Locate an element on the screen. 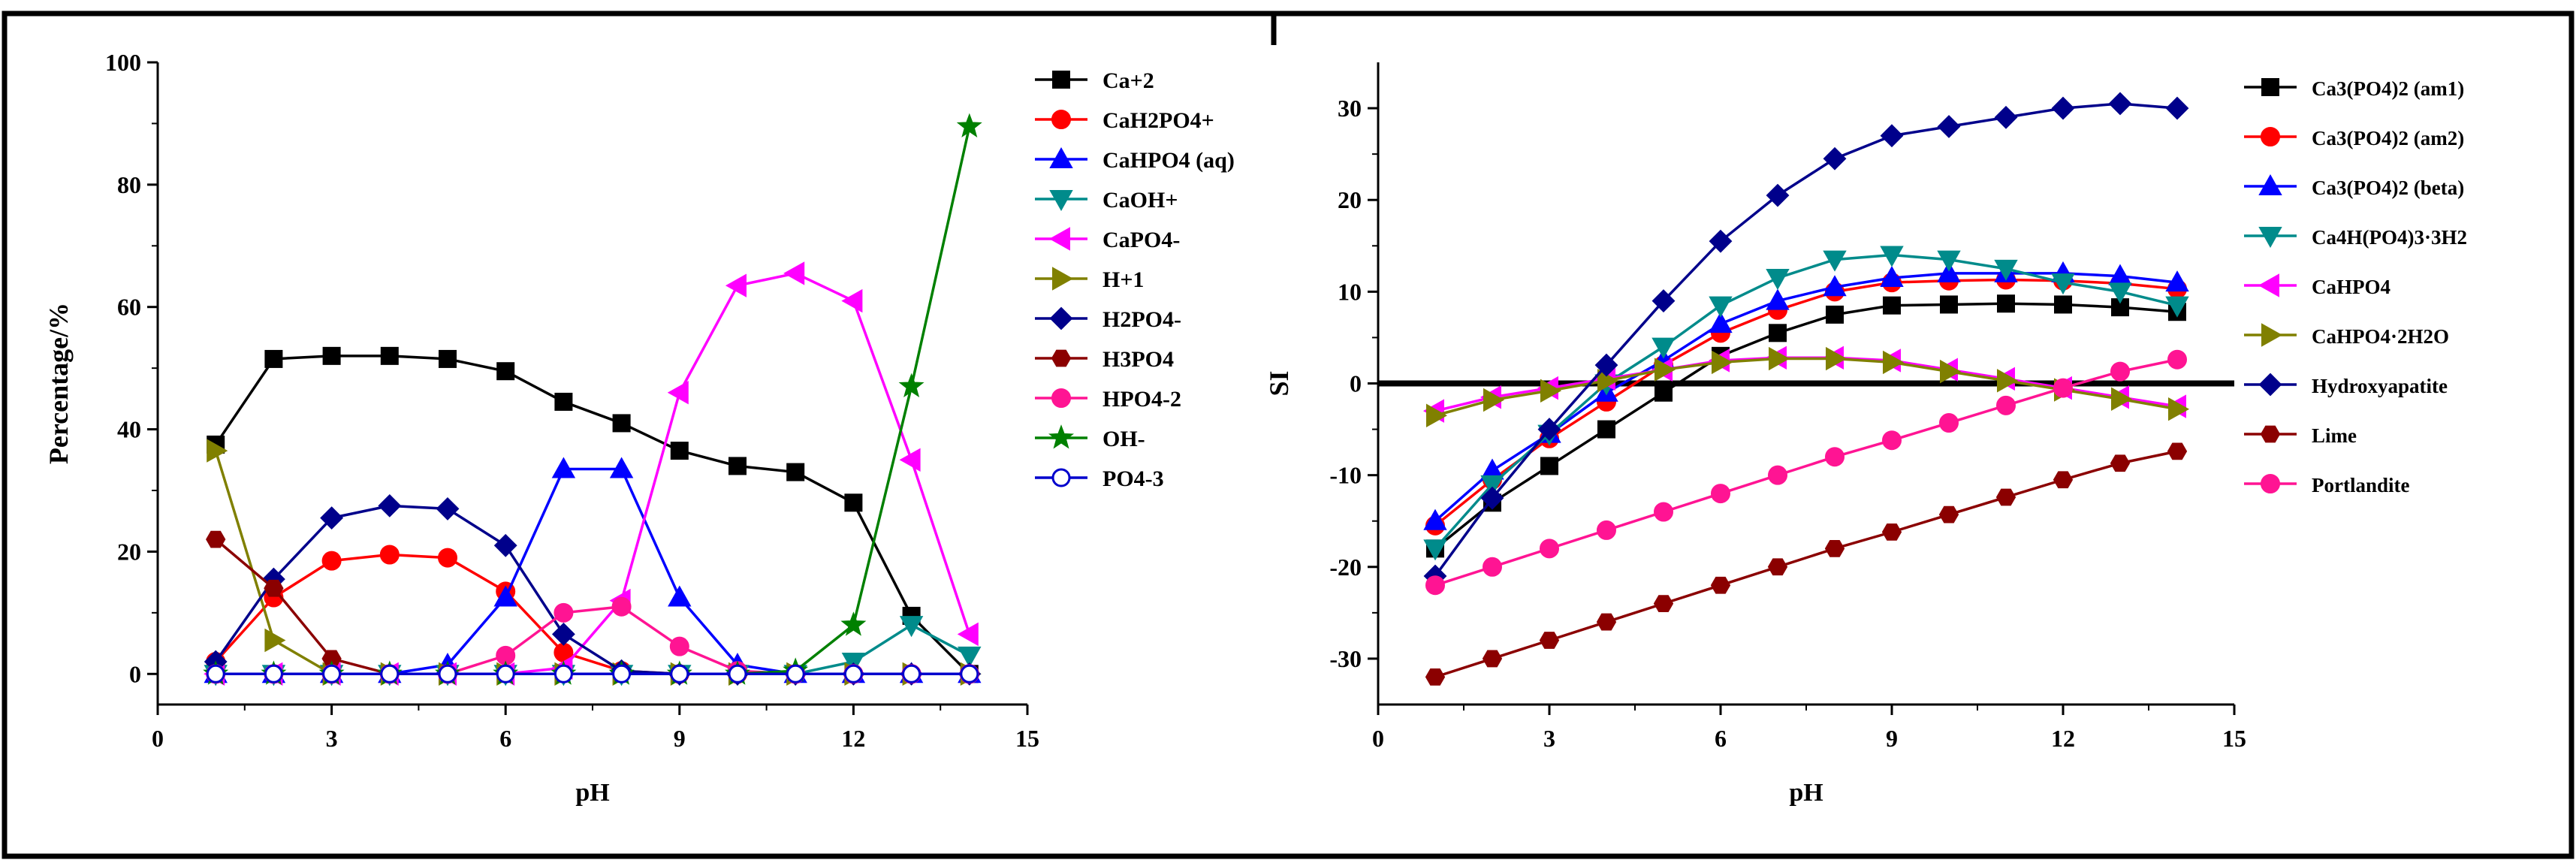 The height and width of the screenshot is (866, 2576). series-cah2po4 is located at coordinates (592, 615).